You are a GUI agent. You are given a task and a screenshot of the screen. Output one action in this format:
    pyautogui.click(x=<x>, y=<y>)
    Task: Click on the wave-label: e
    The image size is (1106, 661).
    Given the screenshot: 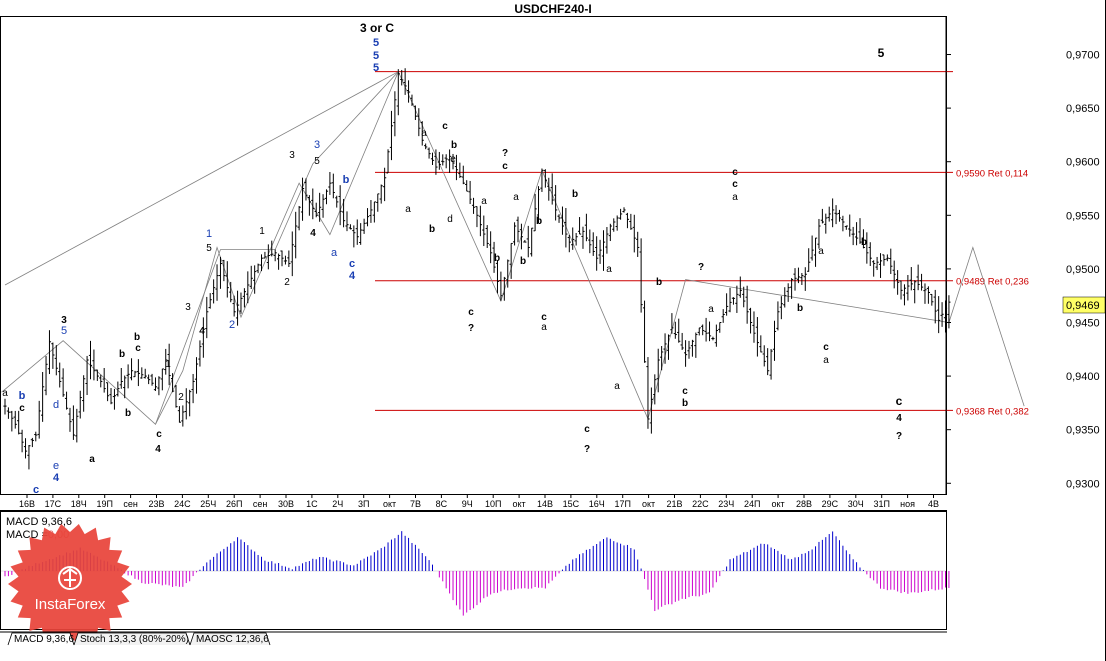 What is the action you would take?
    pyautogui.click(x=453, y=159)
    